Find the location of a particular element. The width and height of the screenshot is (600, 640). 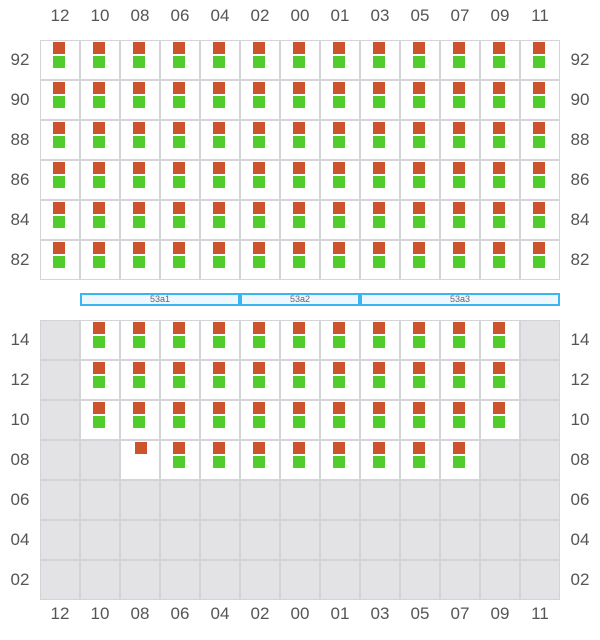

section-band-53a3: 53a3 is located at coordinates (460, 299).